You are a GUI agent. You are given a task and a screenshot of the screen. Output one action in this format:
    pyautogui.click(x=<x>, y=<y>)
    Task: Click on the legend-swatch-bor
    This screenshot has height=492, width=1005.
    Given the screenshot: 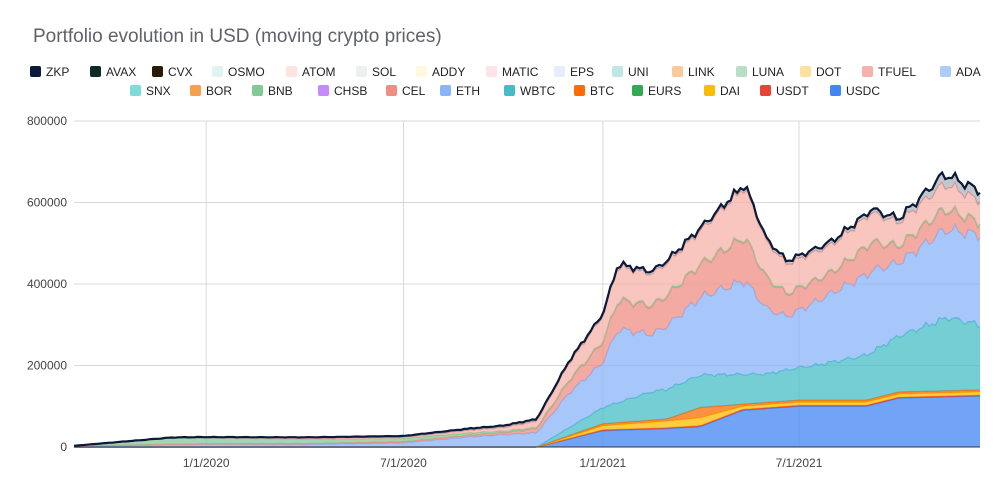 What is the action you would take?
    pyautogui.click(x=195, y=90)
    